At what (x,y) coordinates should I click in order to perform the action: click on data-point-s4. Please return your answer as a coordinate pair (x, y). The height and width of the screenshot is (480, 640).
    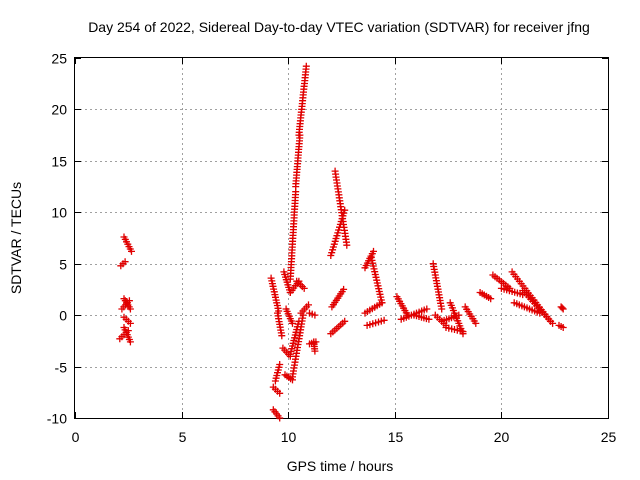
    Looking at the image, I should click on (130, 323).